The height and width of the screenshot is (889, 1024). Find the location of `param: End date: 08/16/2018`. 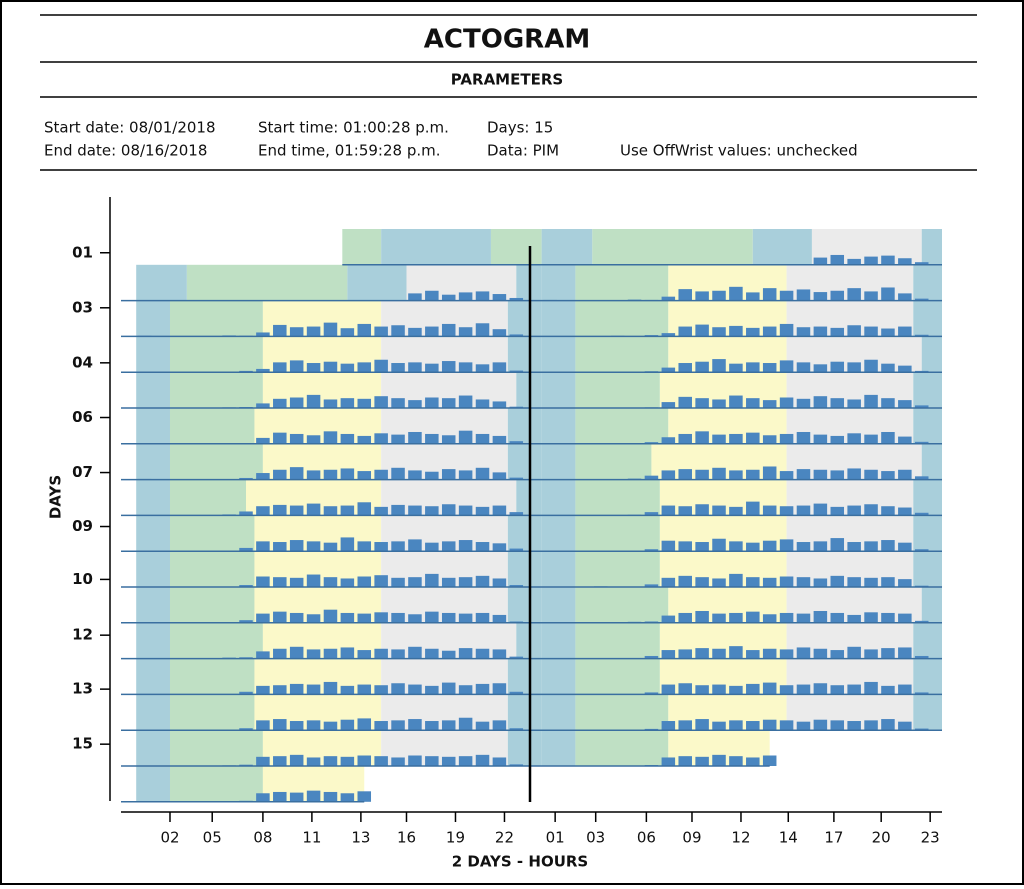

param: End date: 08/16/2018 is located at coordinates (125, 151).